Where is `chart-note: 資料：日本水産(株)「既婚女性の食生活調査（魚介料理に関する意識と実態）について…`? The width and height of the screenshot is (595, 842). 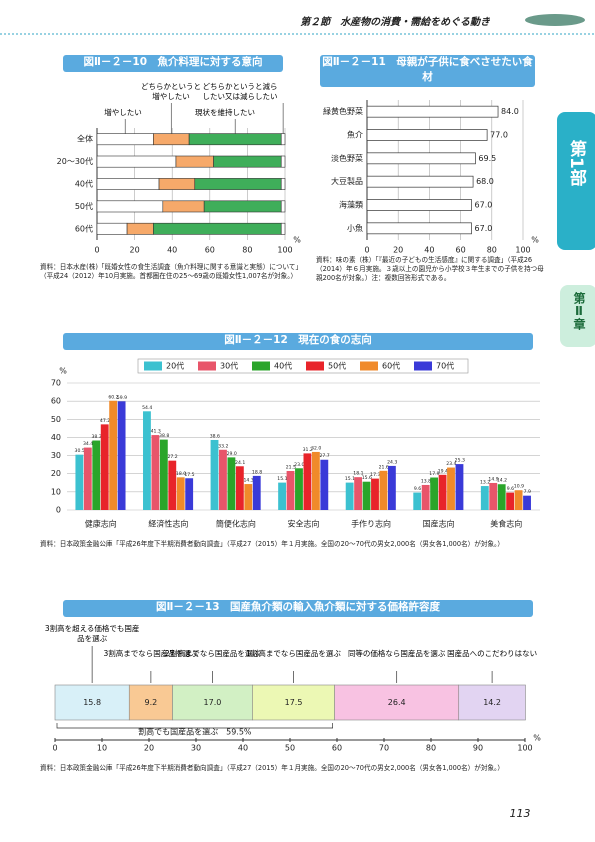 chart-note: 資料：日本水産(株)「既婚女性の食生活調査（魚介料理に関する意識と実態）について… is located at coordinates (169, 271).